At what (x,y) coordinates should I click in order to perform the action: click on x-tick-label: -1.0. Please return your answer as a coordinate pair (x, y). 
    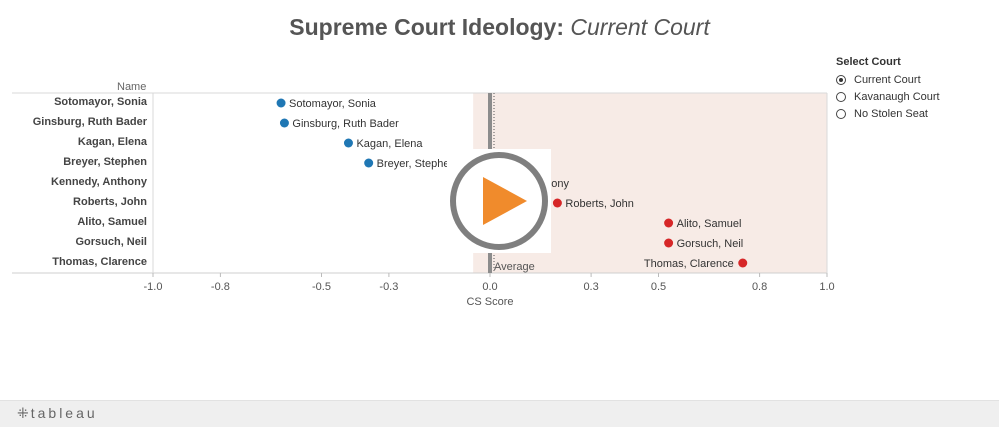
    Looking at the image, I should click on (153, 287).